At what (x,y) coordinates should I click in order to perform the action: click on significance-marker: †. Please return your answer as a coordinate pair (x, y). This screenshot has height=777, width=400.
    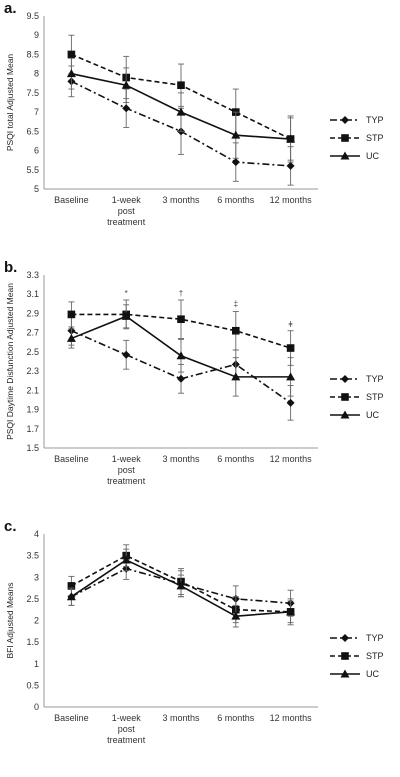
    Looking at the image, I should click on (181, 293).